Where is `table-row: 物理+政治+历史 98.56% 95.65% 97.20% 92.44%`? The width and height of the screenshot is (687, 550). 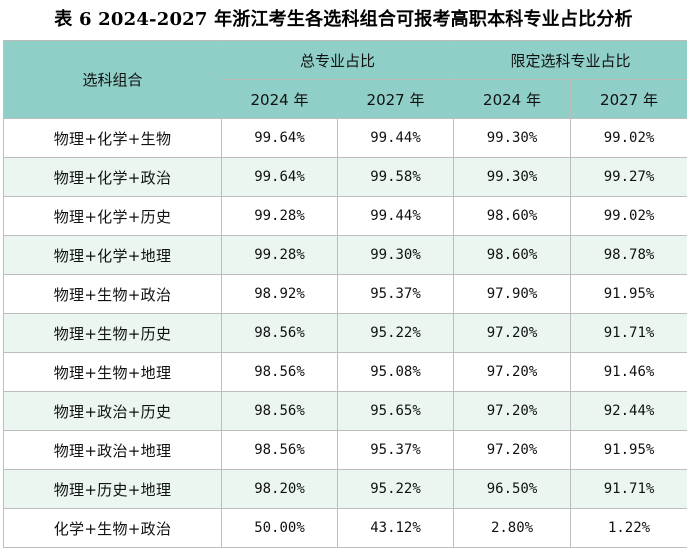
table-row: 物理+政治+历史 98.56% 95.65% 97.20% 92.44% is located at coordinates (345, 411).